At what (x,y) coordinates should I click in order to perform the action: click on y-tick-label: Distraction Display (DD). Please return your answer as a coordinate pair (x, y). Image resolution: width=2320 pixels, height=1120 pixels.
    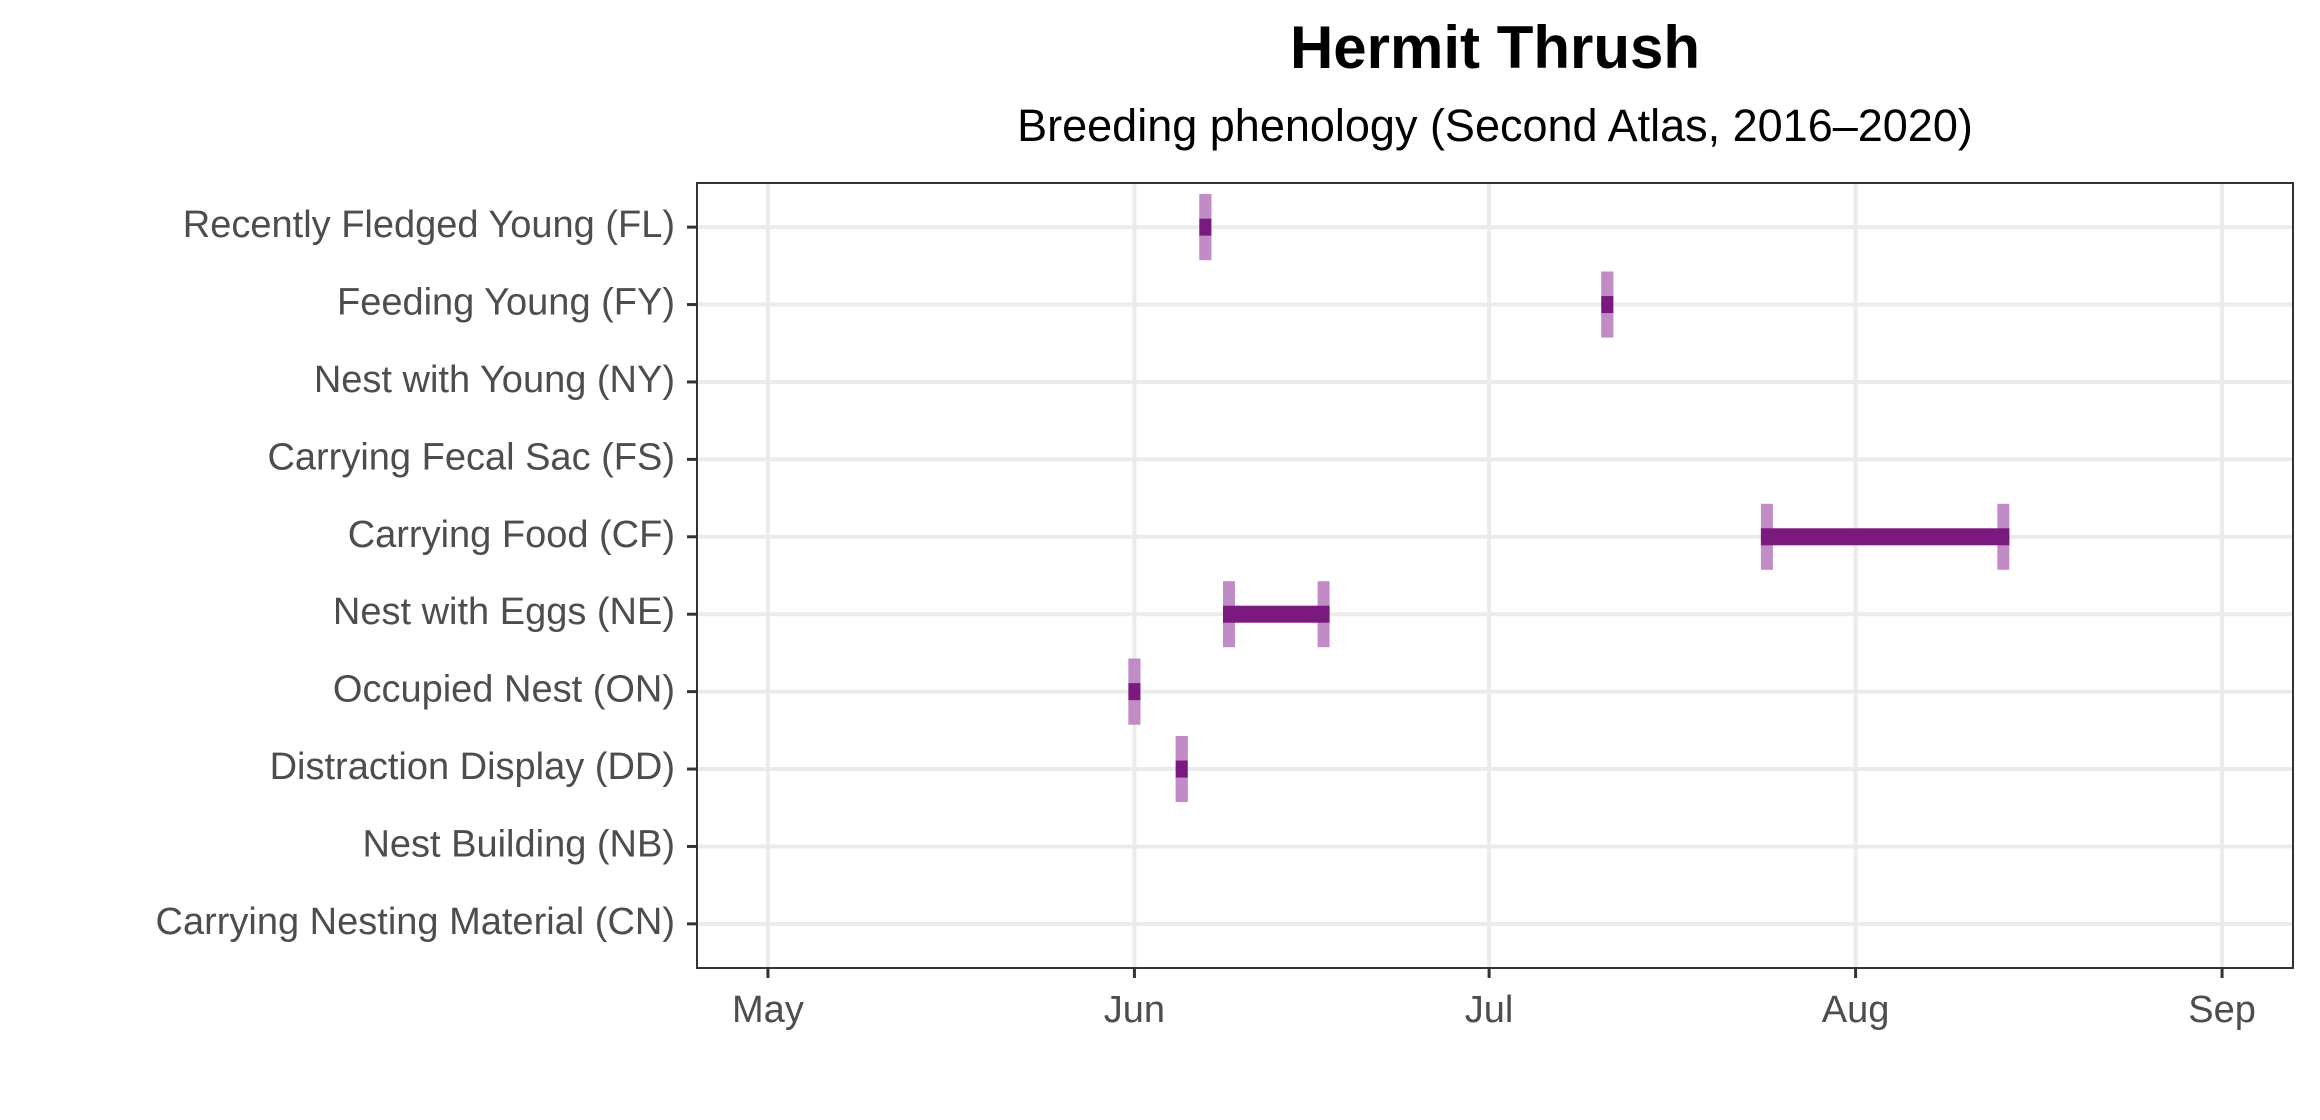
    Looking at the image, I should click on (472, 767).